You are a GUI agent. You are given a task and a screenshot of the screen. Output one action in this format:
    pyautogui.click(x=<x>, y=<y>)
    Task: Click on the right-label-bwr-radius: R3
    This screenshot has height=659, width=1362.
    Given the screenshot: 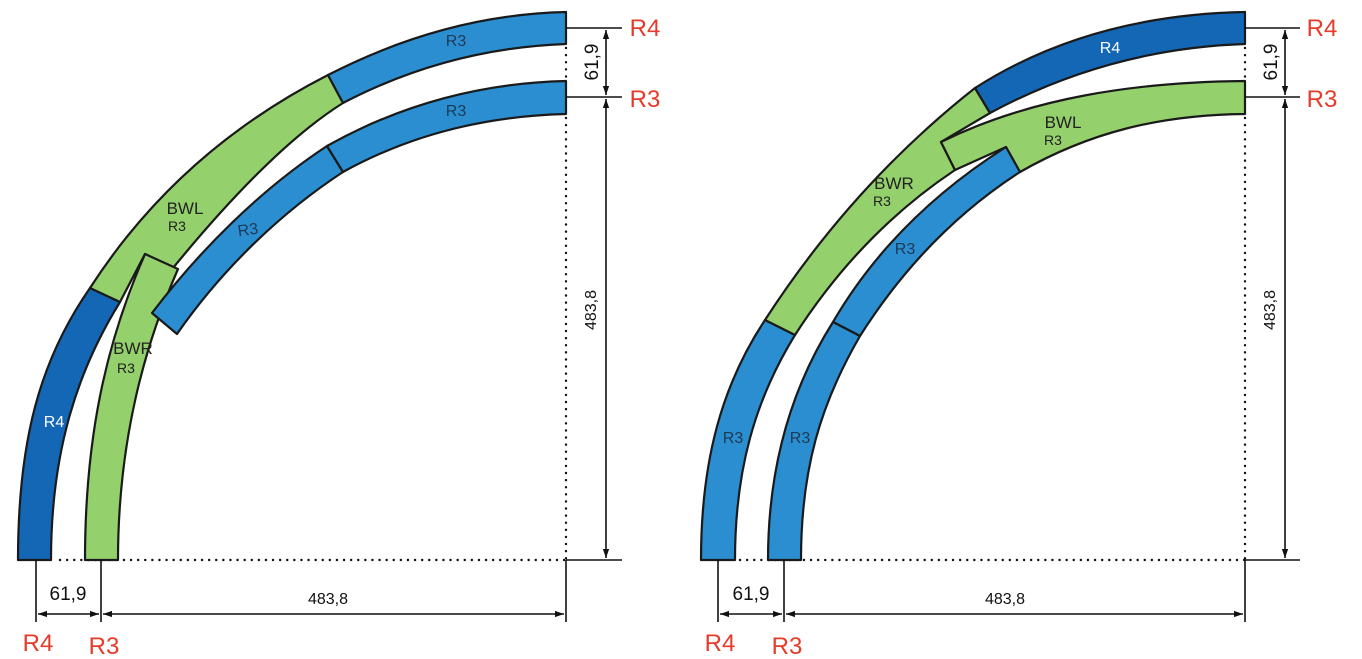 What is the action you would take?
    pyautogui.click(x=882, y=201)
    